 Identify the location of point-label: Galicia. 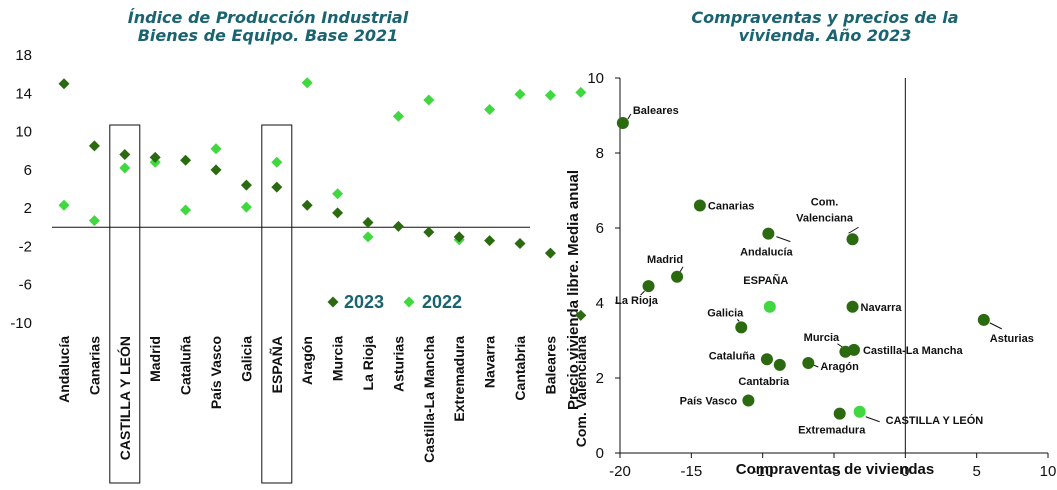
(725, 313).